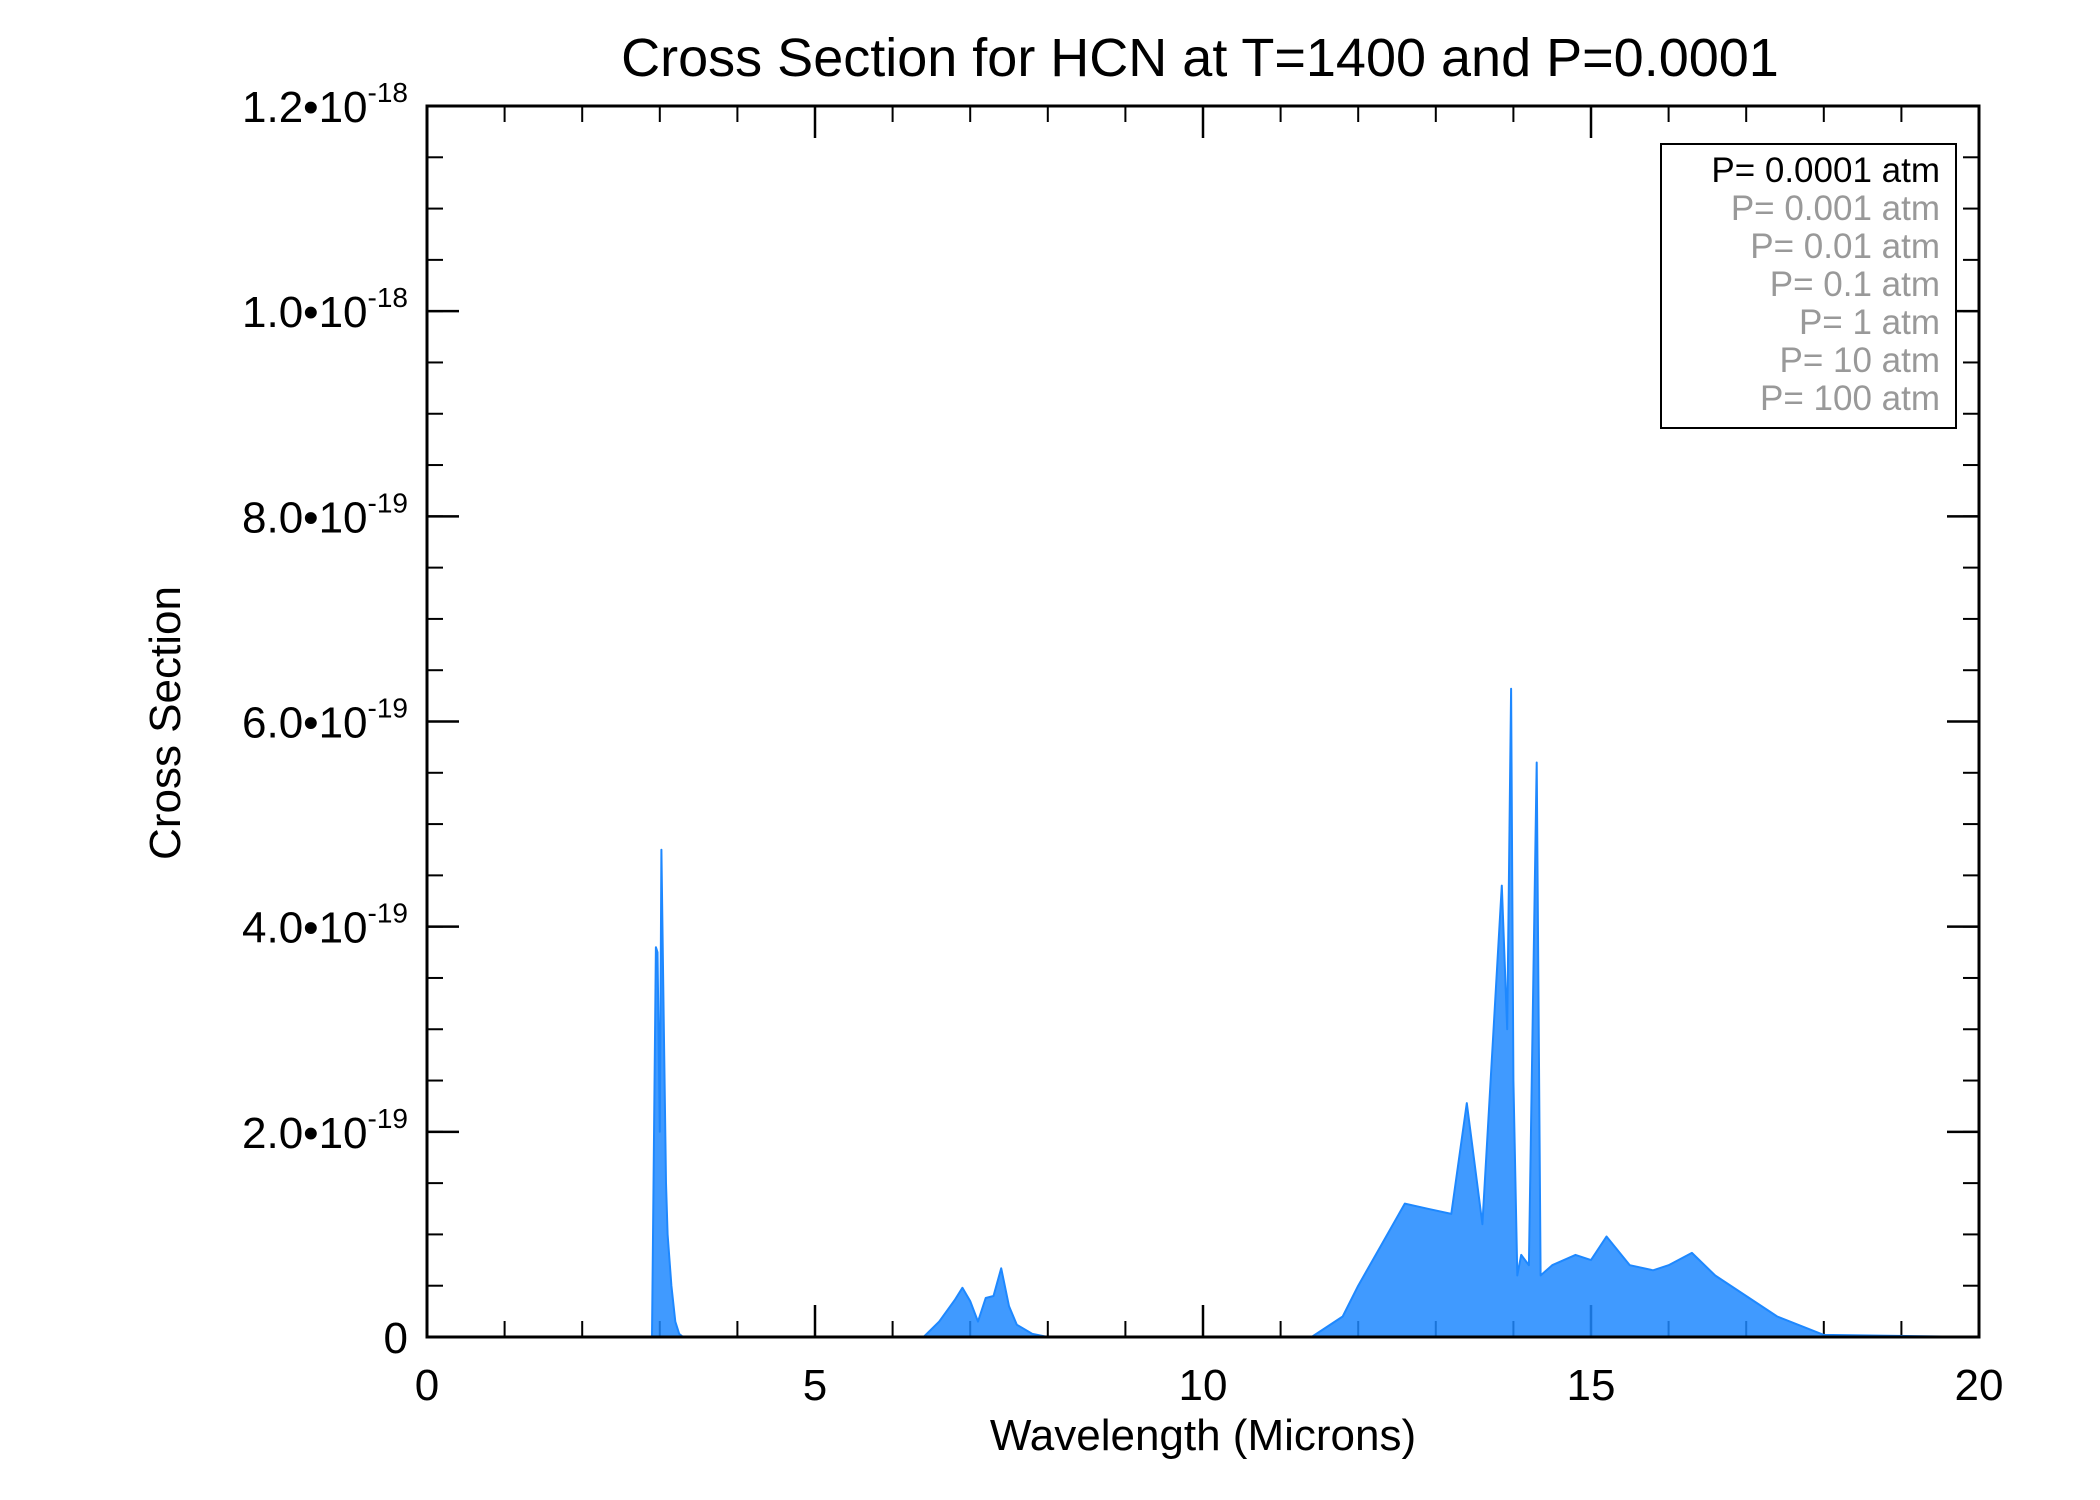  What do you see at coordinates (396, 1338) in the screenshot?
I see `y-tick-label: 0` at bounding box center [396, 1338].